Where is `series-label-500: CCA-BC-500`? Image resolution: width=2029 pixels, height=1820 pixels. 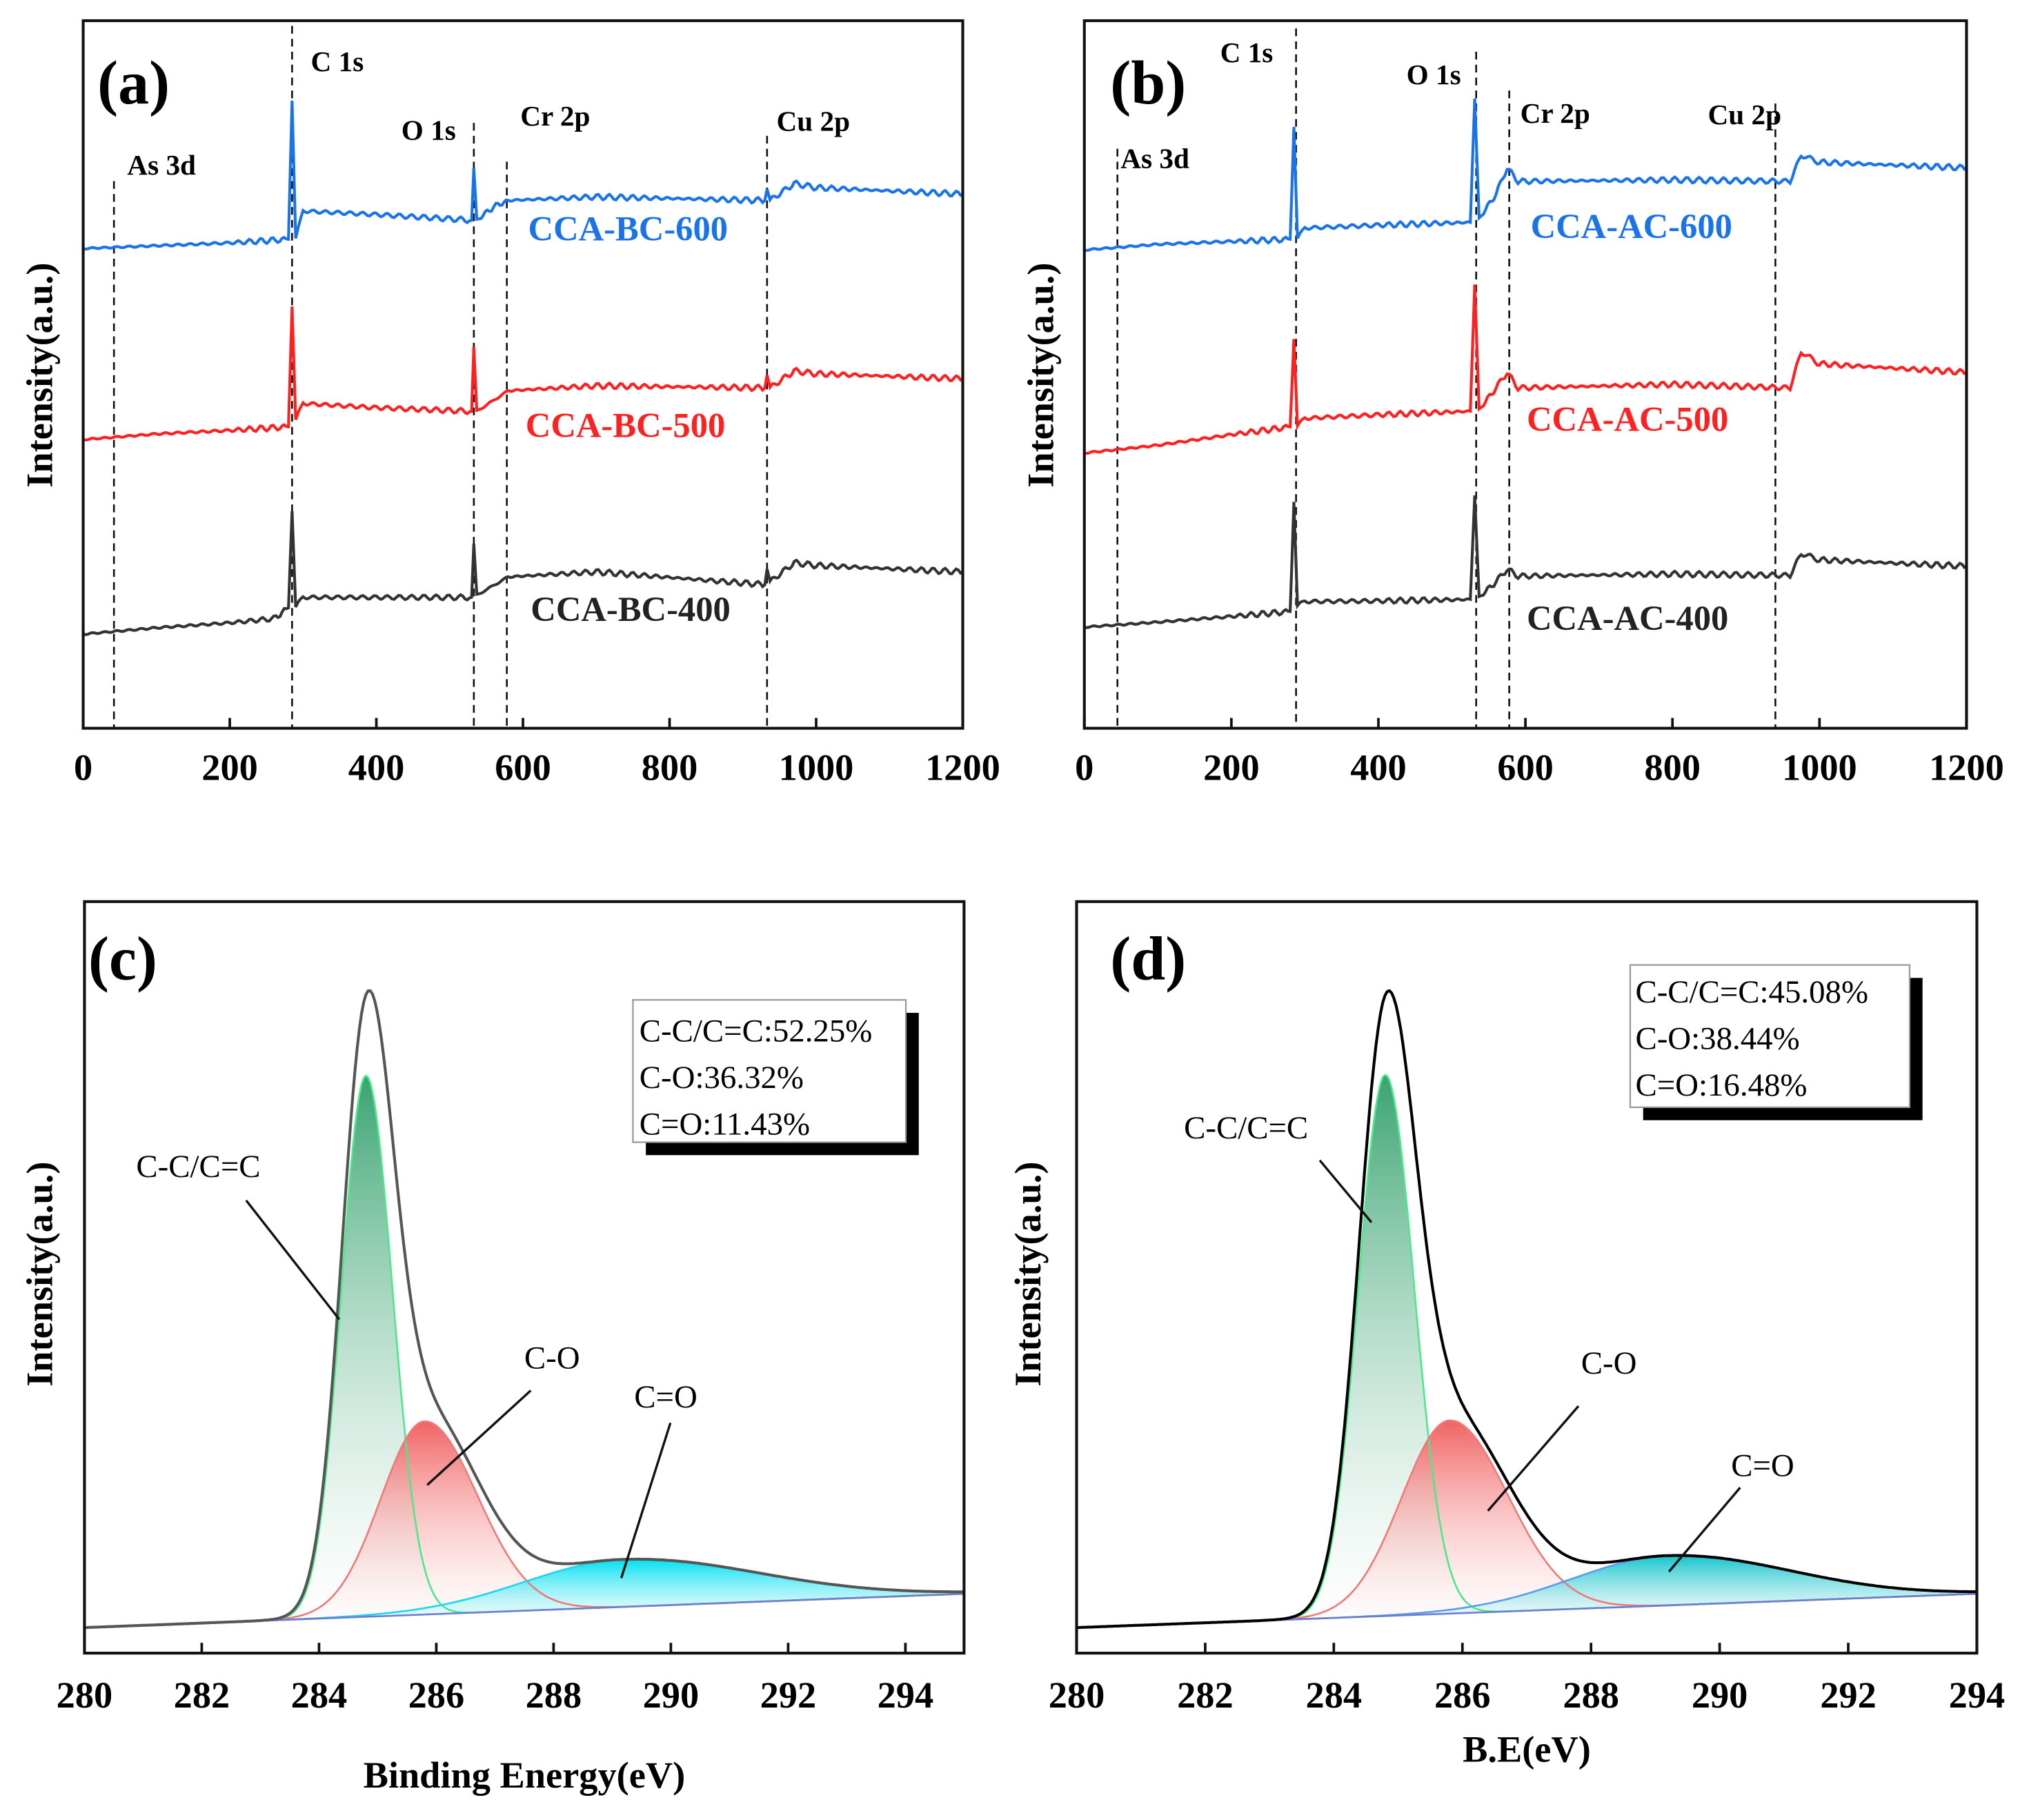
series-label-500: CCA-BC-500 is located at coordinates (626, 425).